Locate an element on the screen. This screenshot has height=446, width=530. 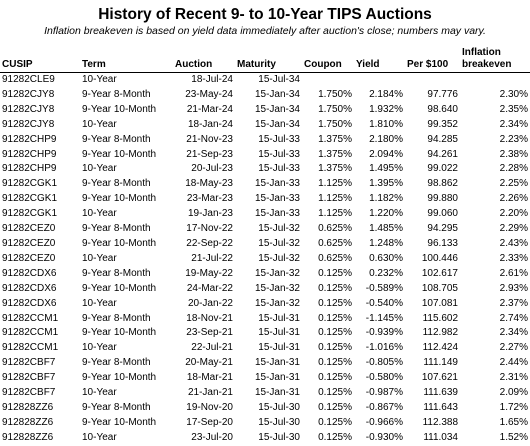
price-cell: 115.602 is located at coordinates (440, 318).